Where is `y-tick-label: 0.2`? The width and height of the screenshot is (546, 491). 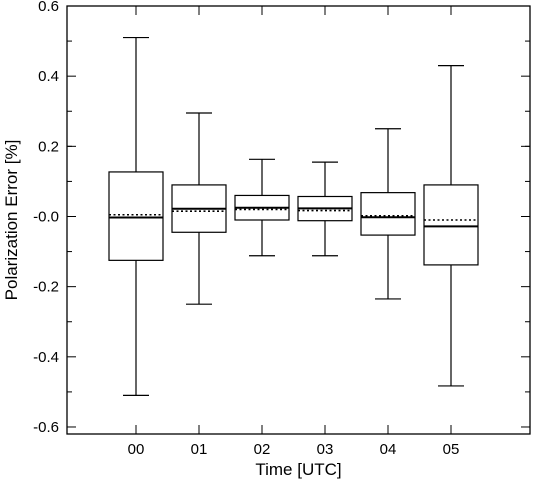
y-tick-label: 0.2 is located at coordinates (48, 146).